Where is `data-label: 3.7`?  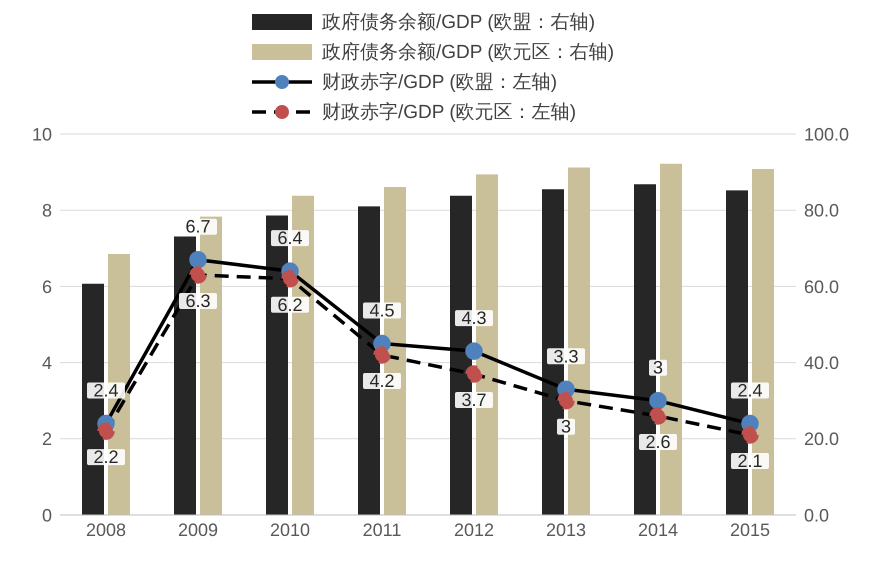 data-label: 3.7 is located at coordinates (474, 400).